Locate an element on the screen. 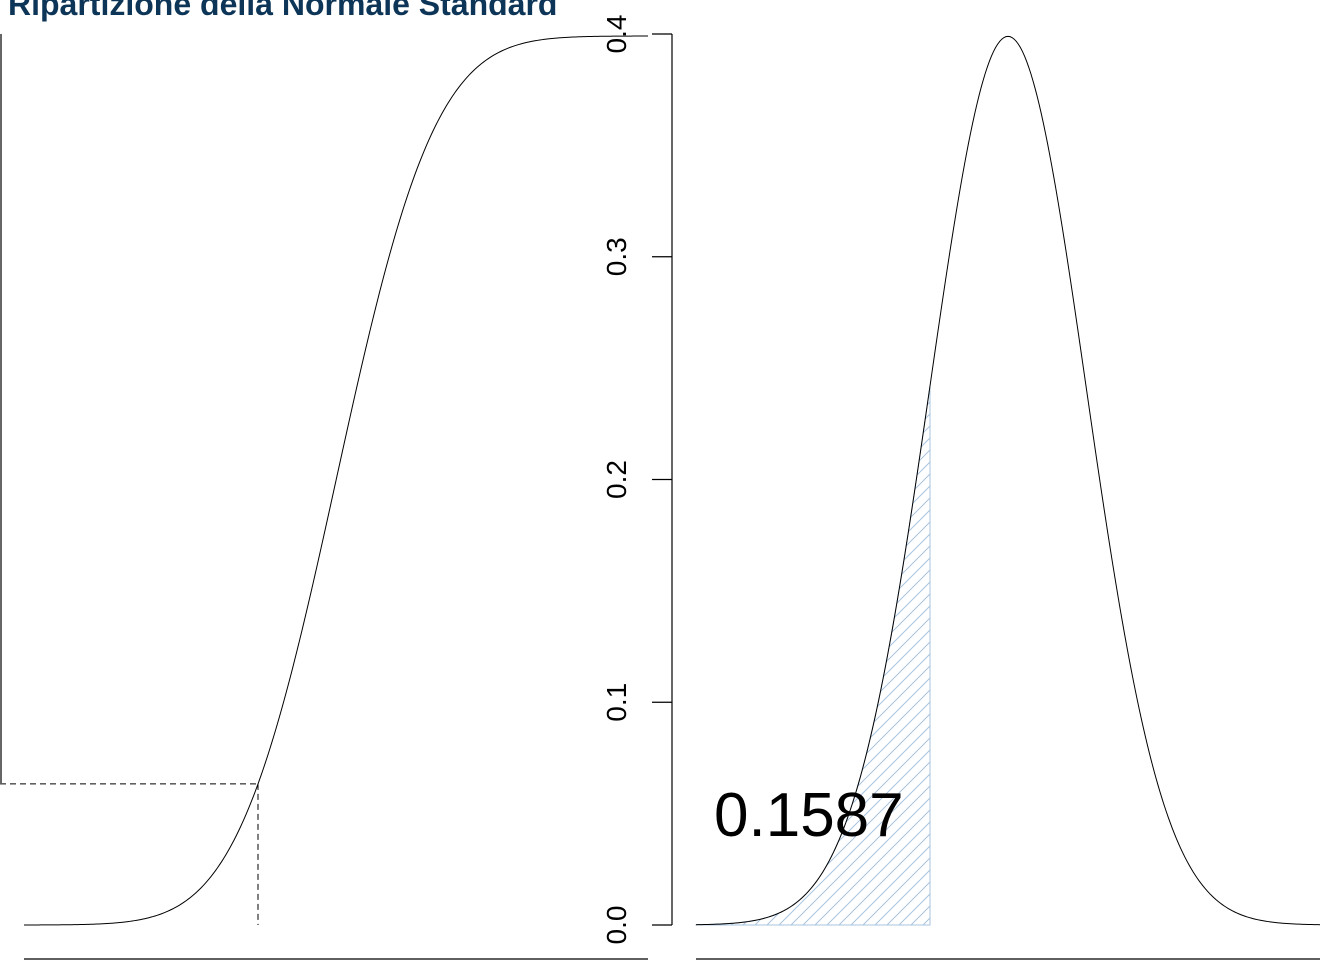  y-tick-label: 0.1 is located at coordinates (616, 702).